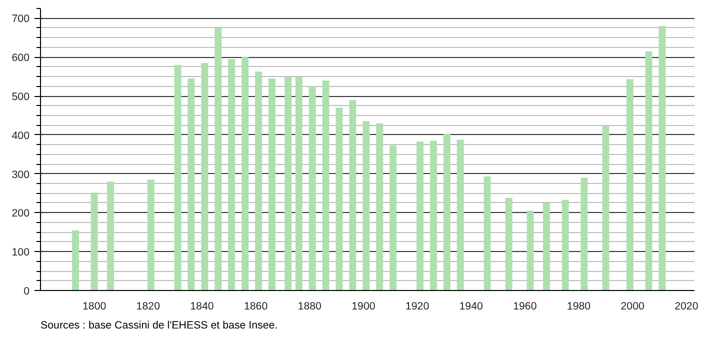 The height and width of the screenshot is (340, 710). Describe the element at coordinates (21, 174) in the screenshot. I see `y-tick-label: 300` at that location.